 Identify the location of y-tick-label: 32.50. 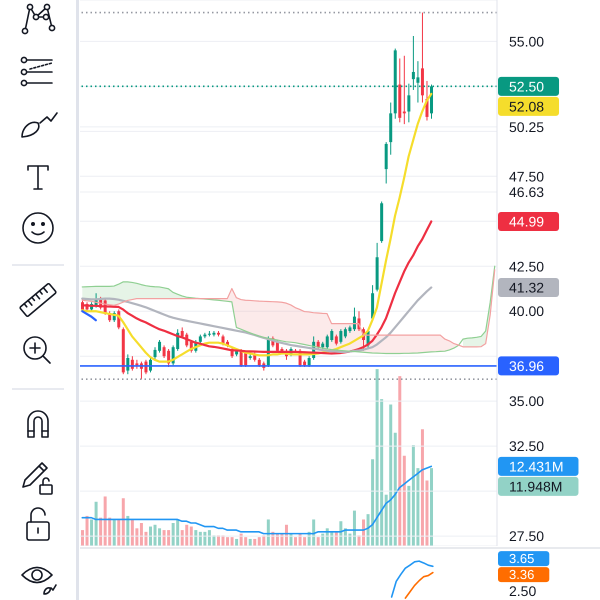
(526, 446).